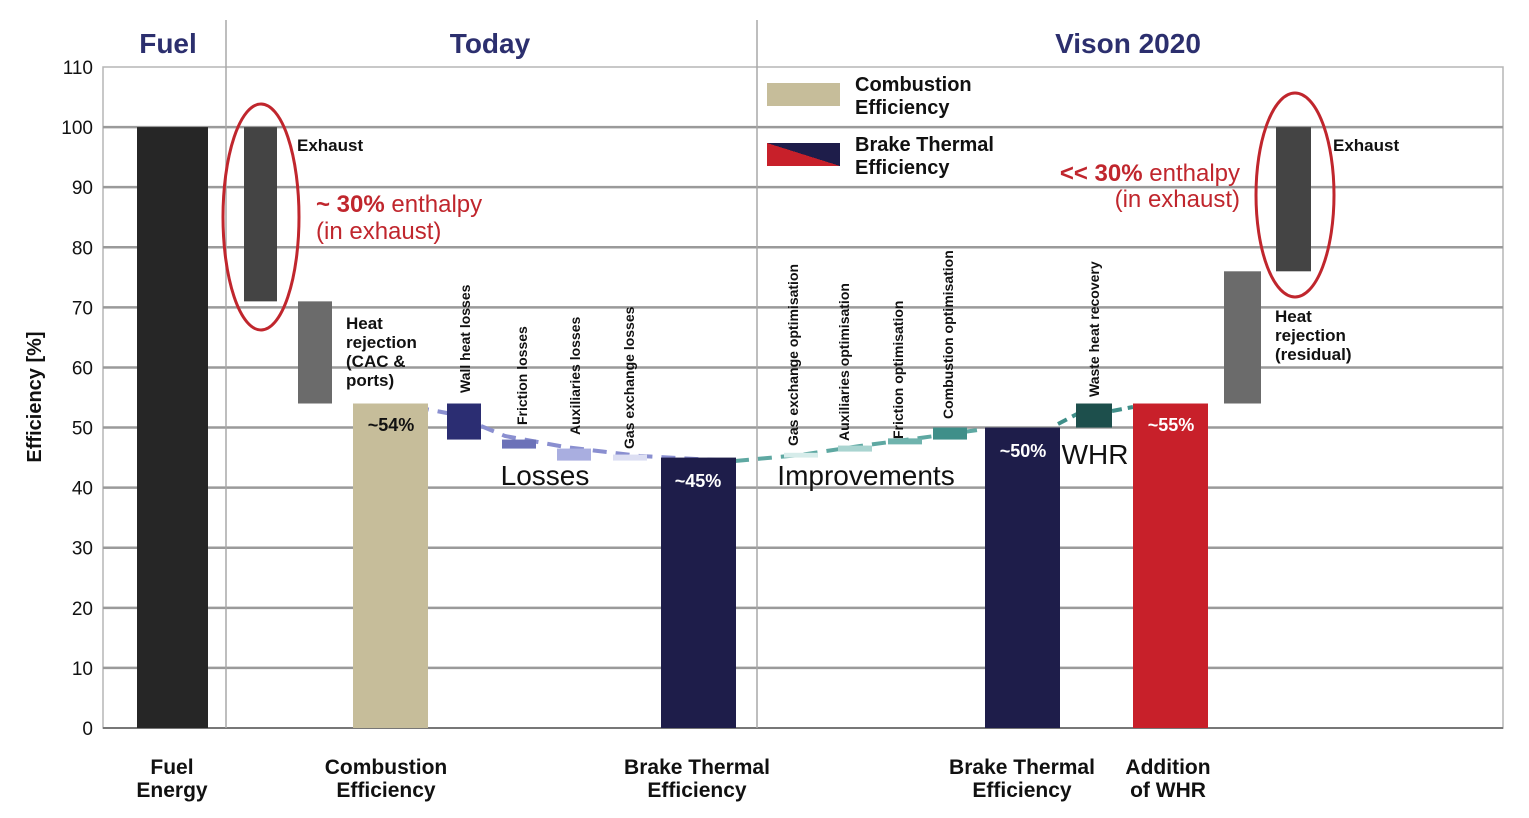 This screenshot has height=818, width=1529. I want to click on bar-combustion-opt, so click(950, 433).